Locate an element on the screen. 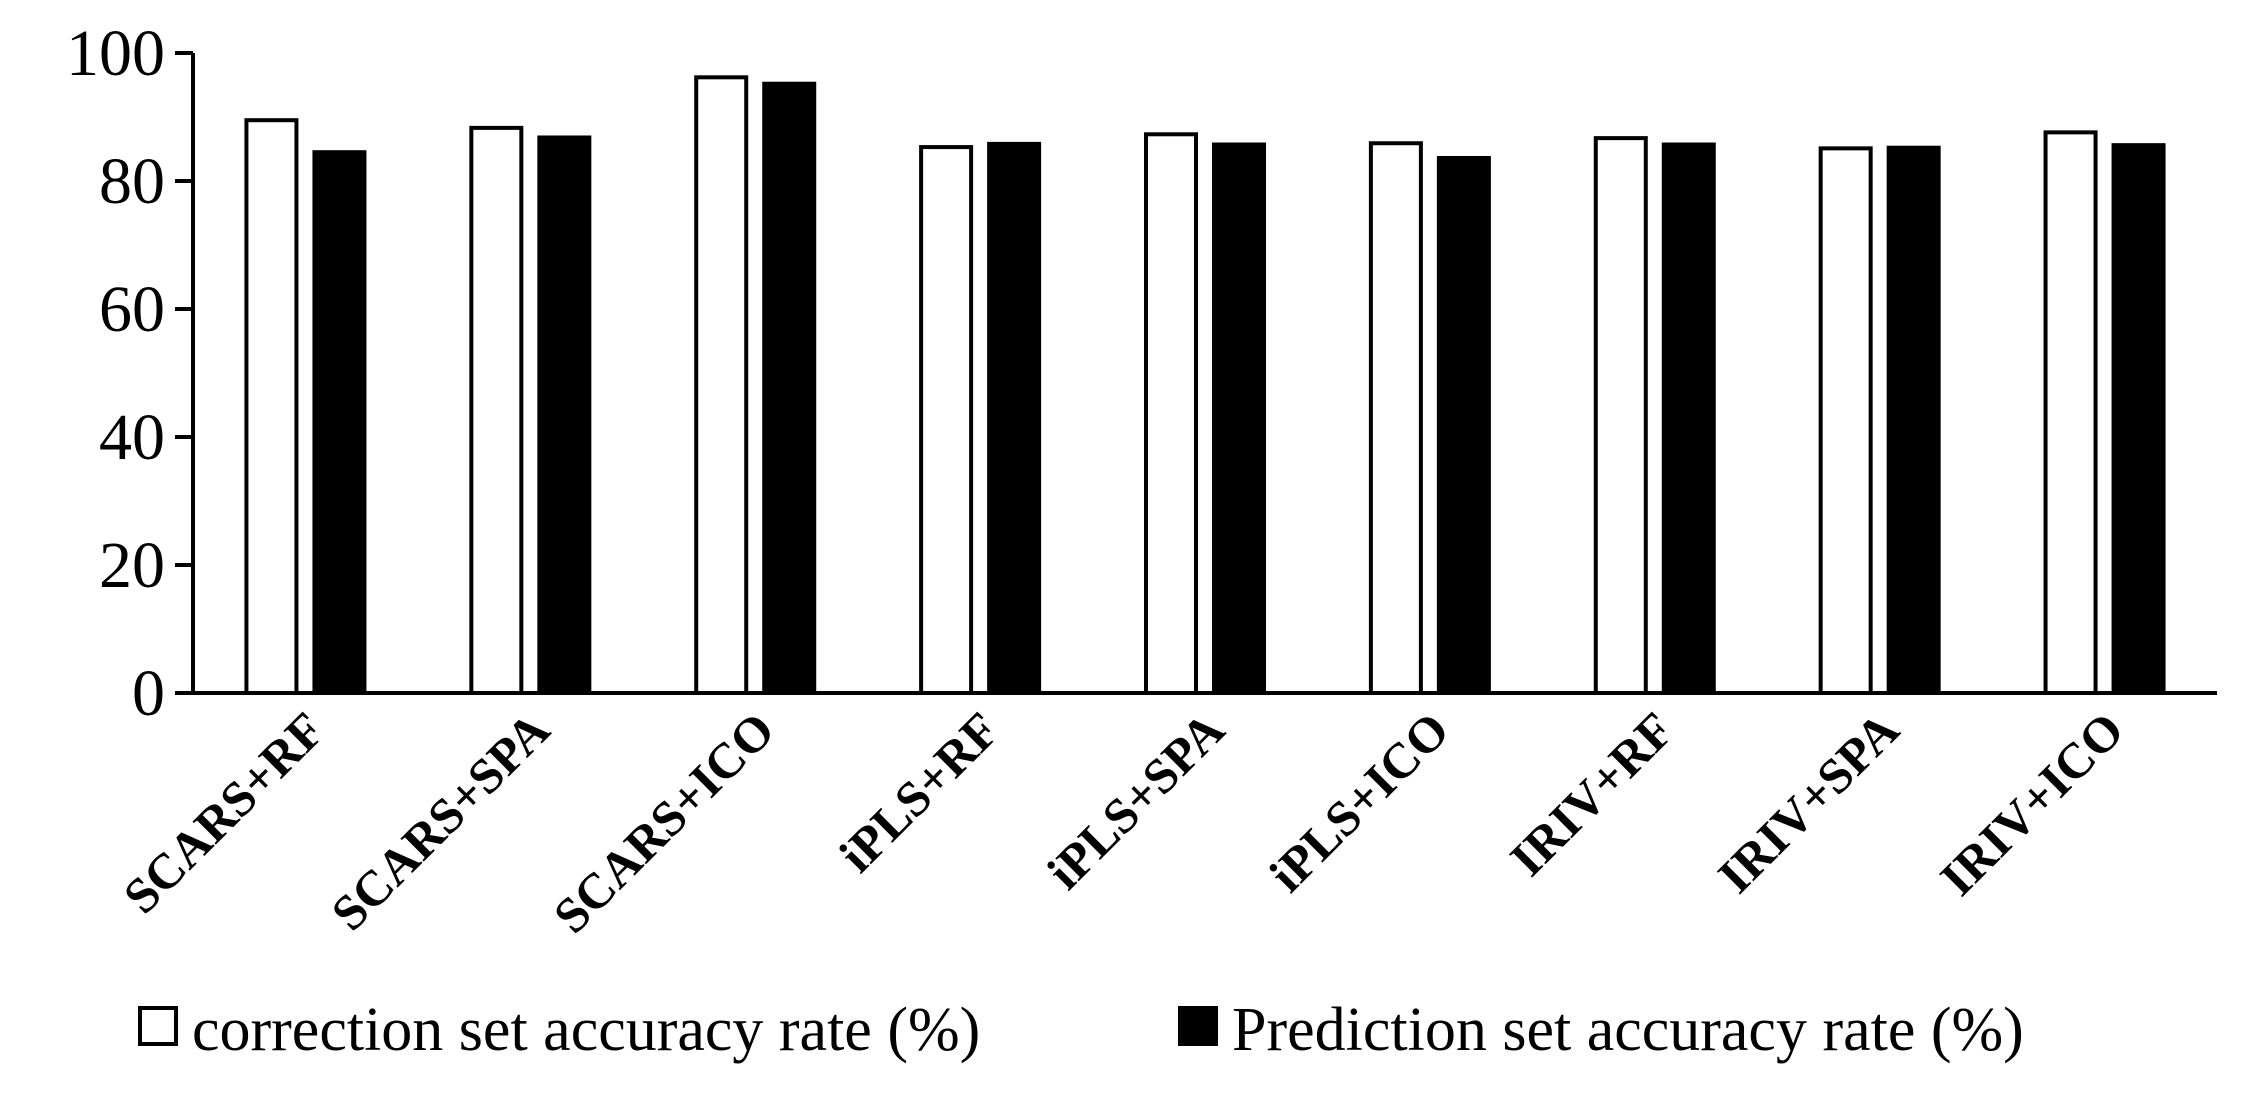  category-label: IRIV+ICO is located at coordinates (2031, 803).